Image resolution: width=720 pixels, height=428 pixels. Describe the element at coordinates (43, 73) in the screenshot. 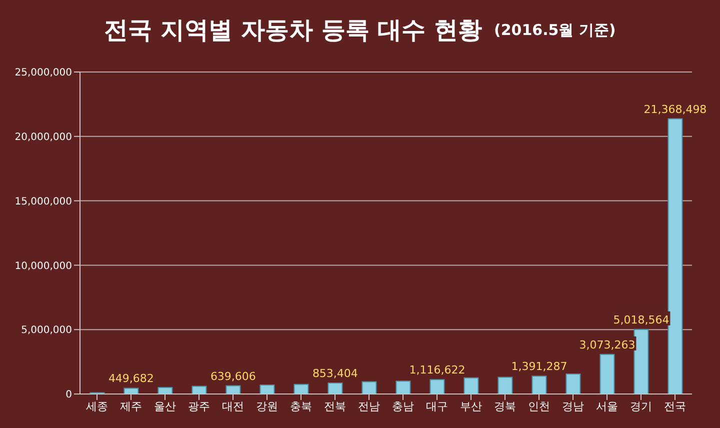

I see `y-tick-label: 25,000,000` at that location.